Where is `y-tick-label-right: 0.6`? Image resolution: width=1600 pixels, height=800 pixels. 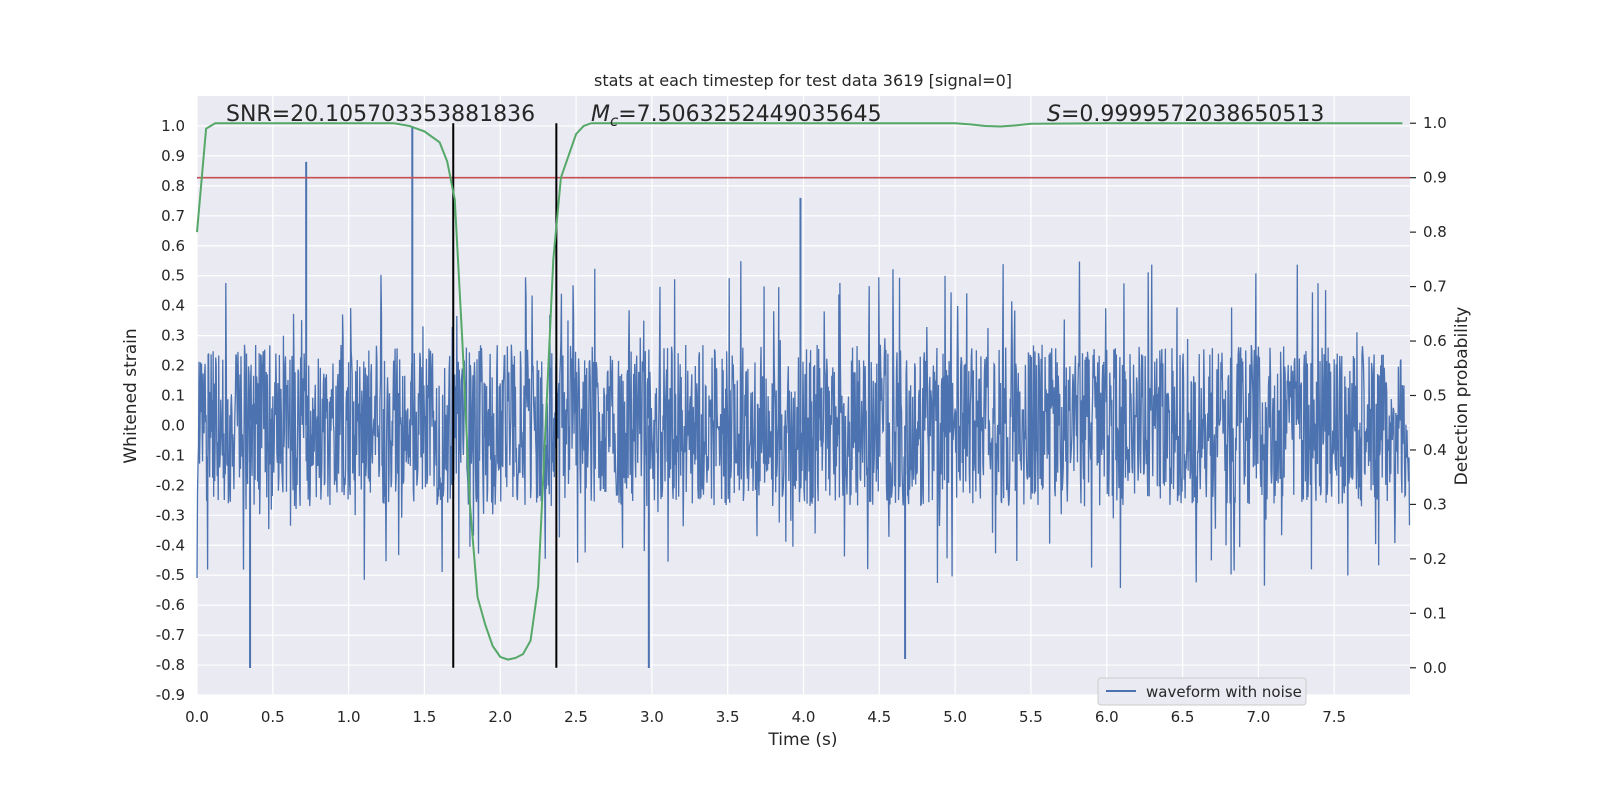
y-tick-label-right: 0.6 is located at coordinates (1435, 341).